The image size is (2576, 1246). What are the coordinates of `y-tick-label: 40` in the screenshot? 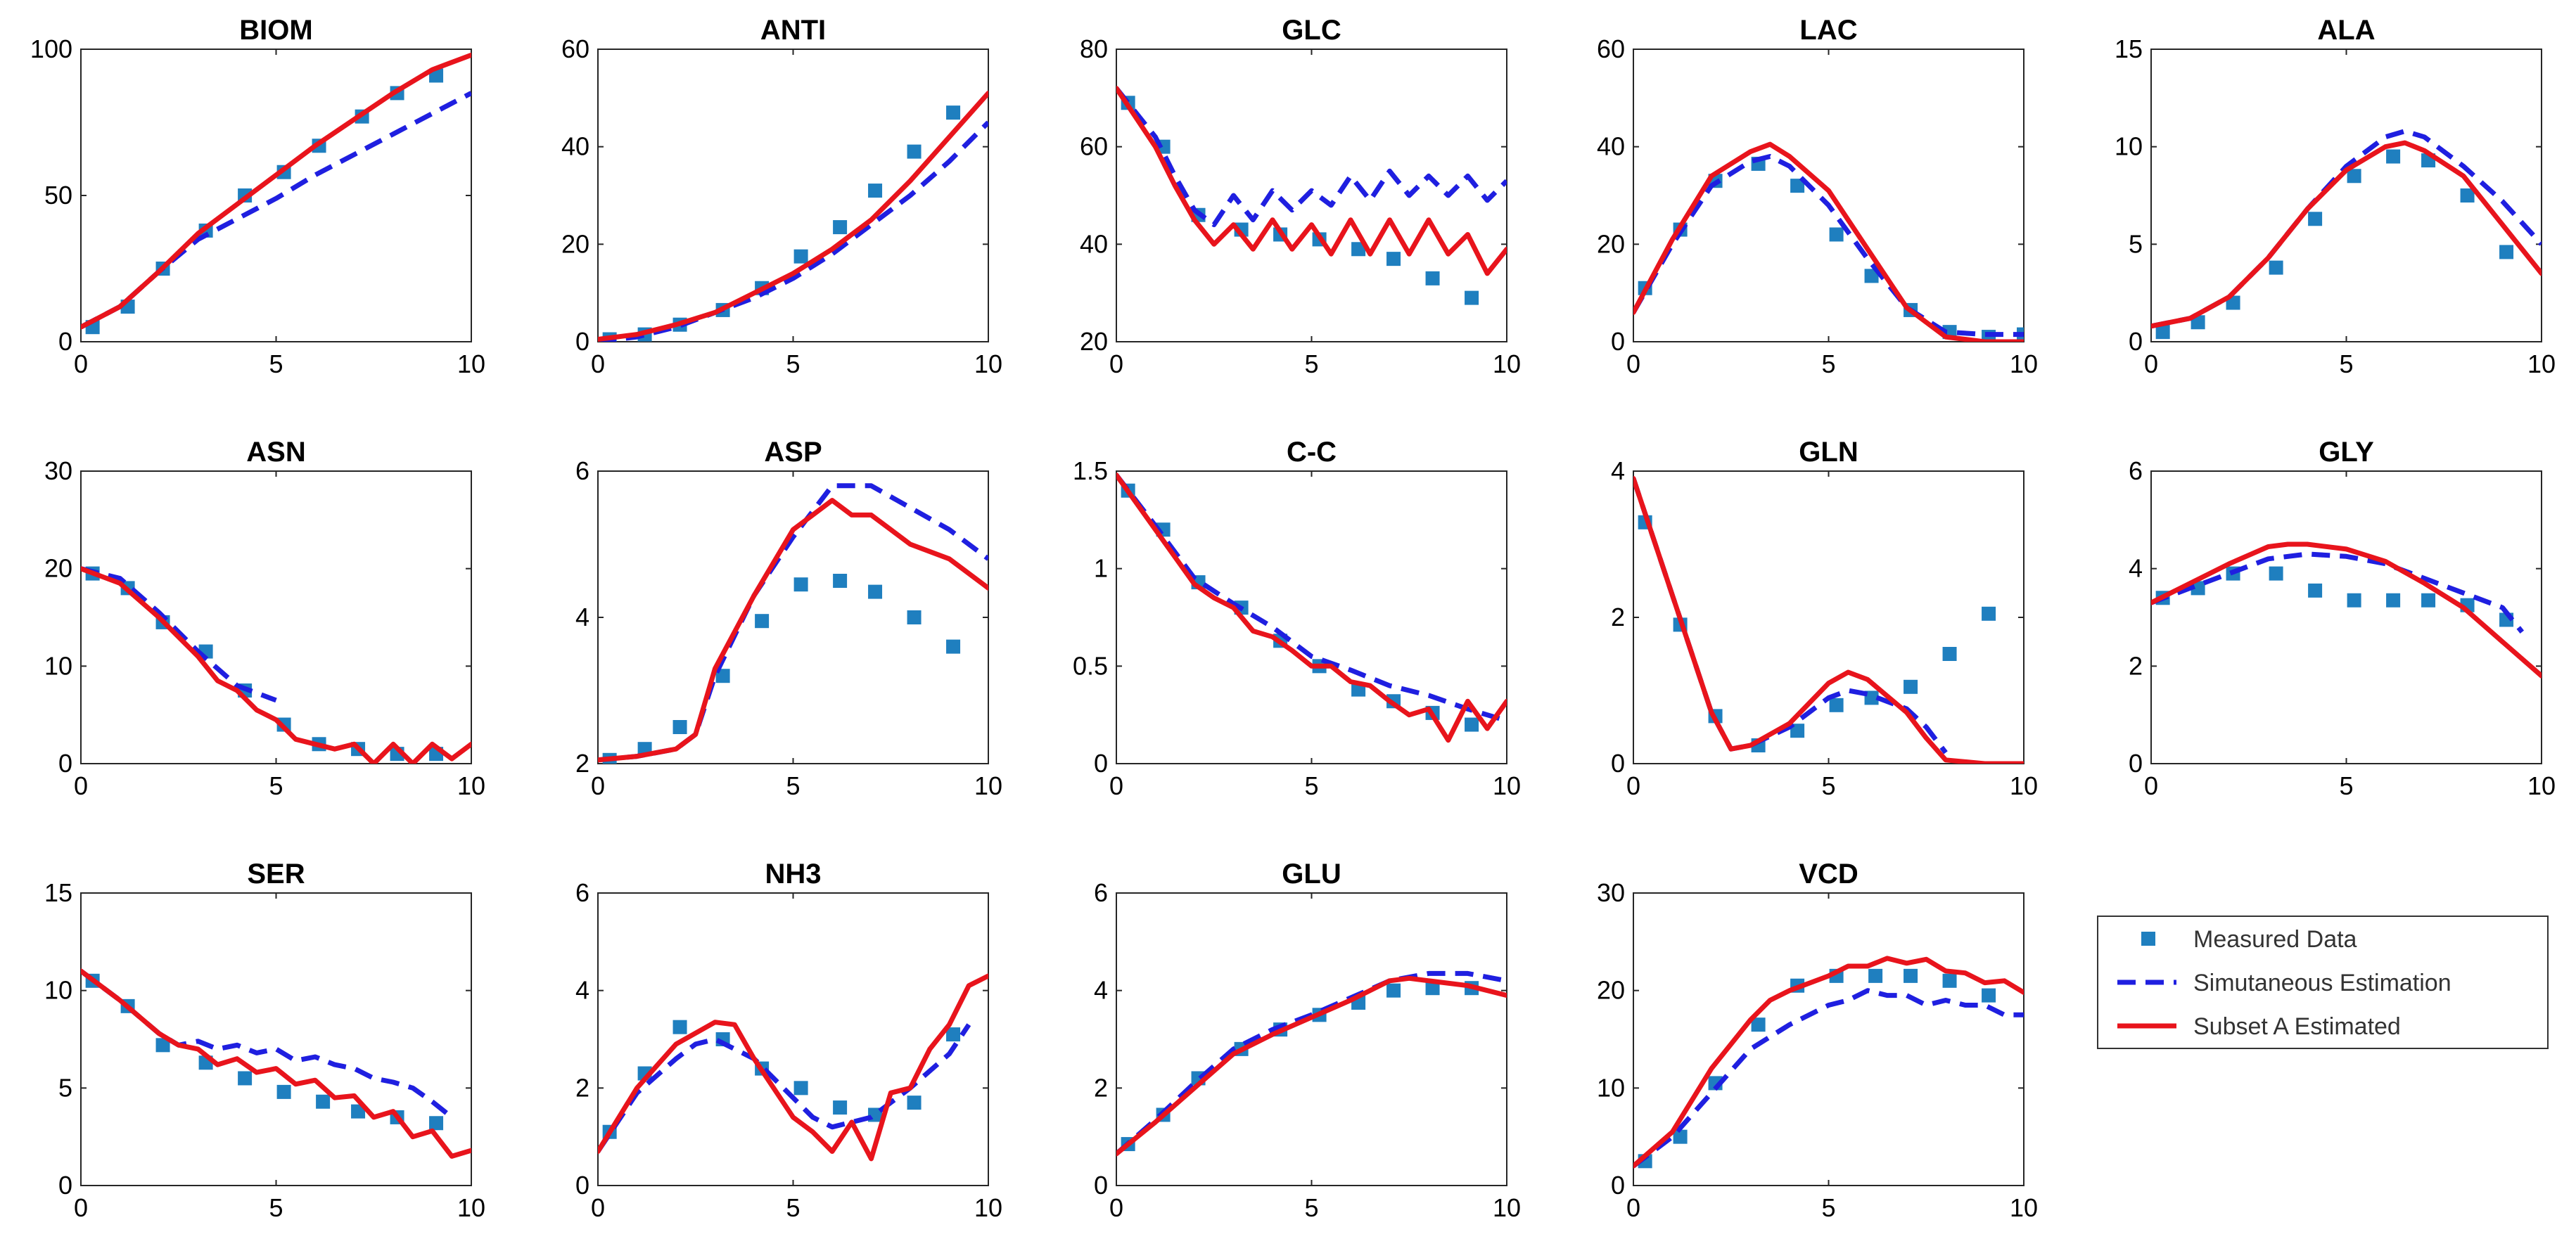 It's located at (1094, 243).